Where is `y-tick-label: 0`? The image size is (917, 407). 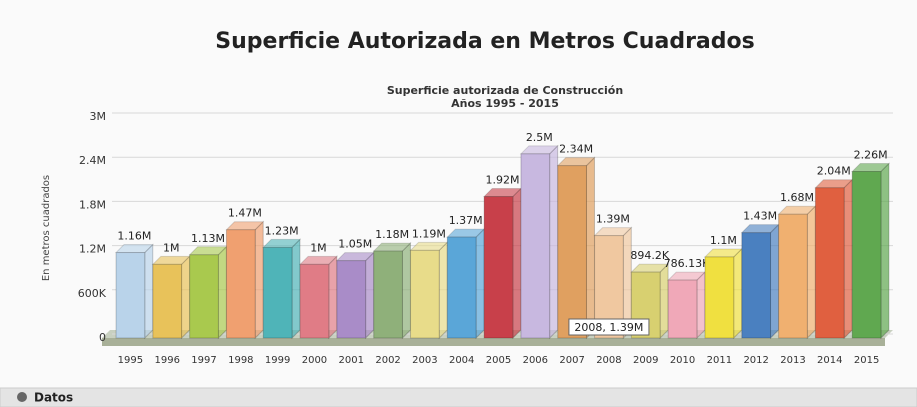
y-tick-label: 0 is located at coordinates (102, 337).